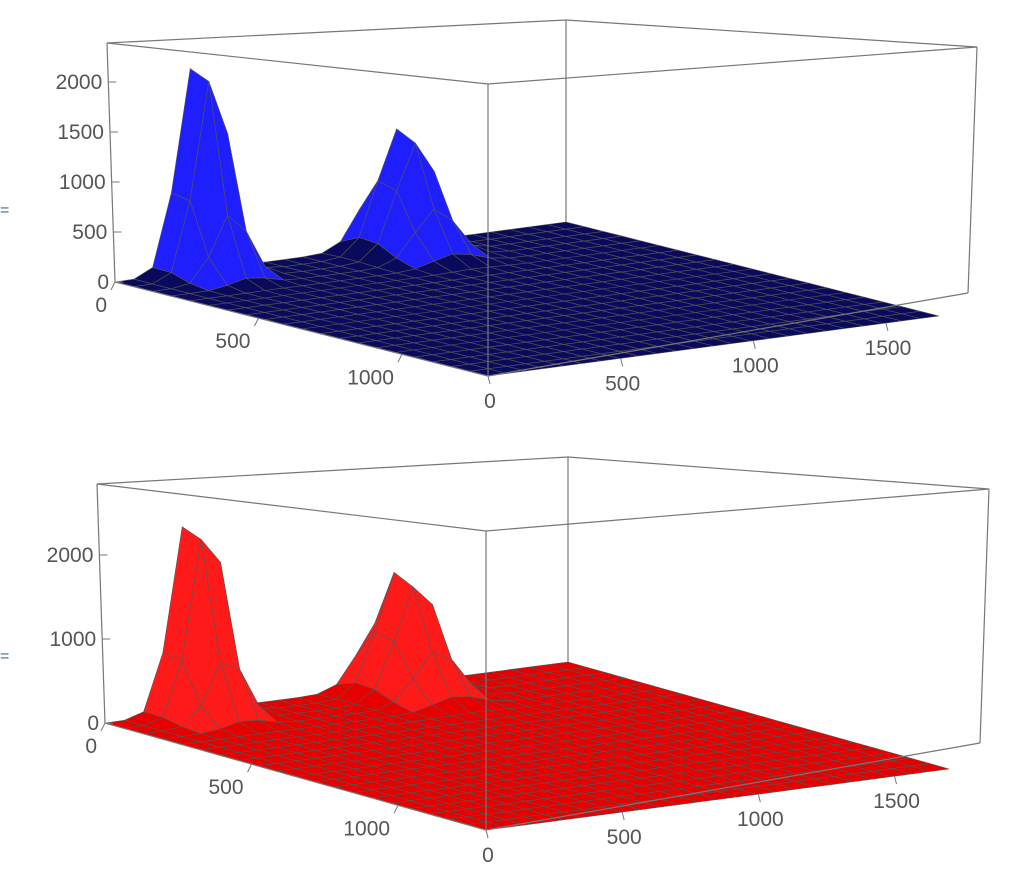 The height and width of the screenshot is (884, 1012). Describe the element at coordinates (80, 132) in the screenshot. I see `z-tick-label: 1500` at that location.